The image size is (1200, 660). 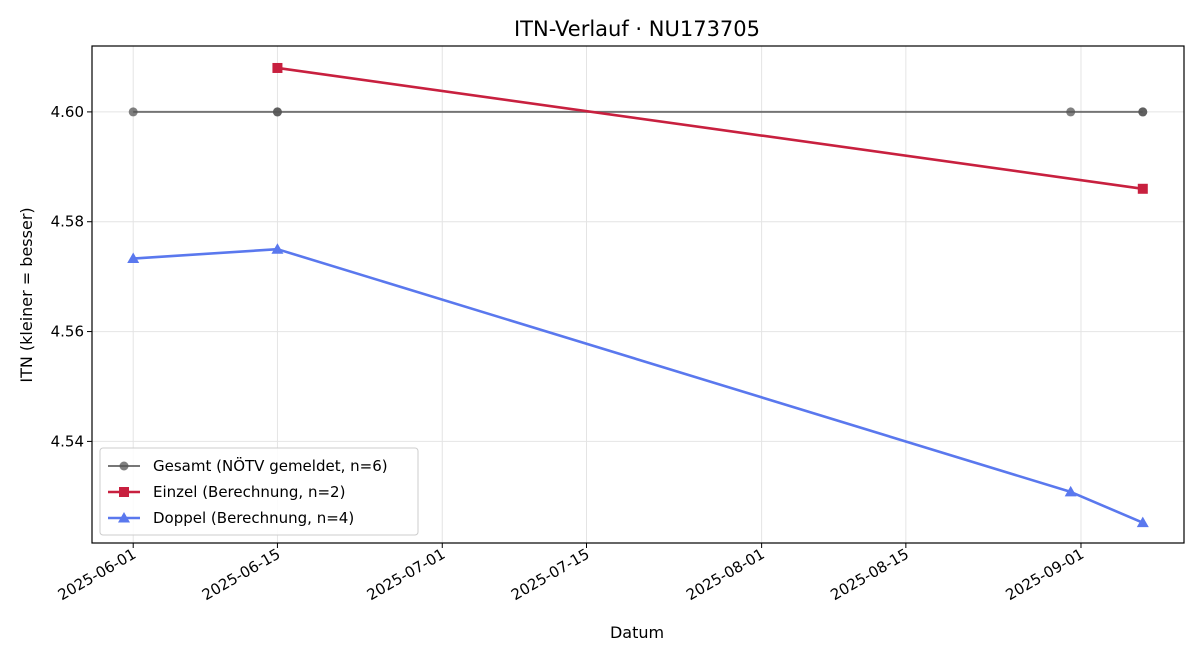 What do you see at coordinates (249, 492) in the screenshot?
I see `legend-label: Einzel (Berechnung, n=2)` at bounding box center [249, 492].